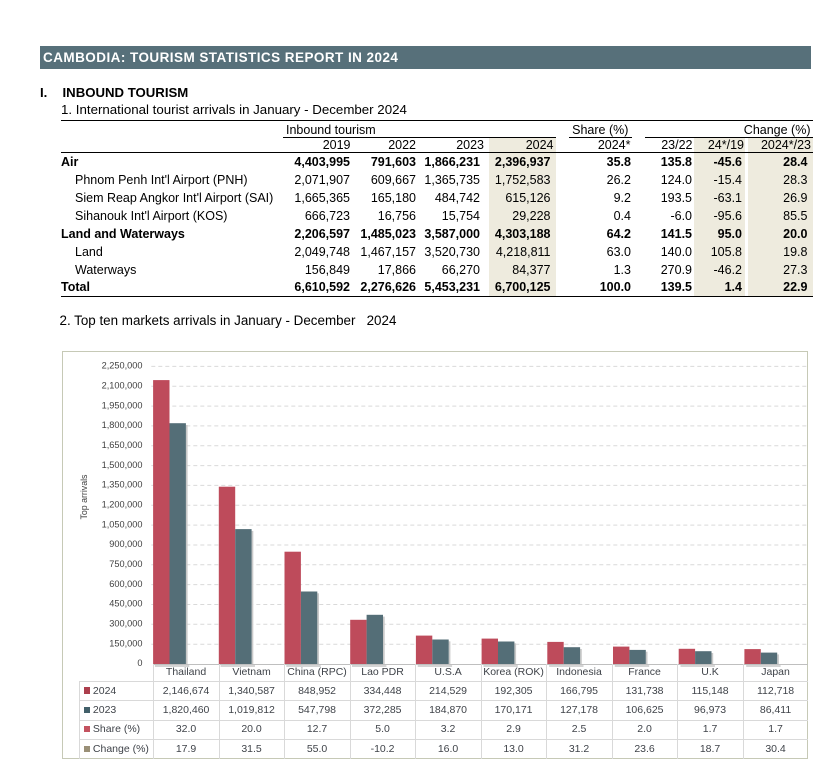  What do you see at coordinates (125, 563) in the screenshot?
I see `svg-text: 750,000` at bounding box center [125, 563].